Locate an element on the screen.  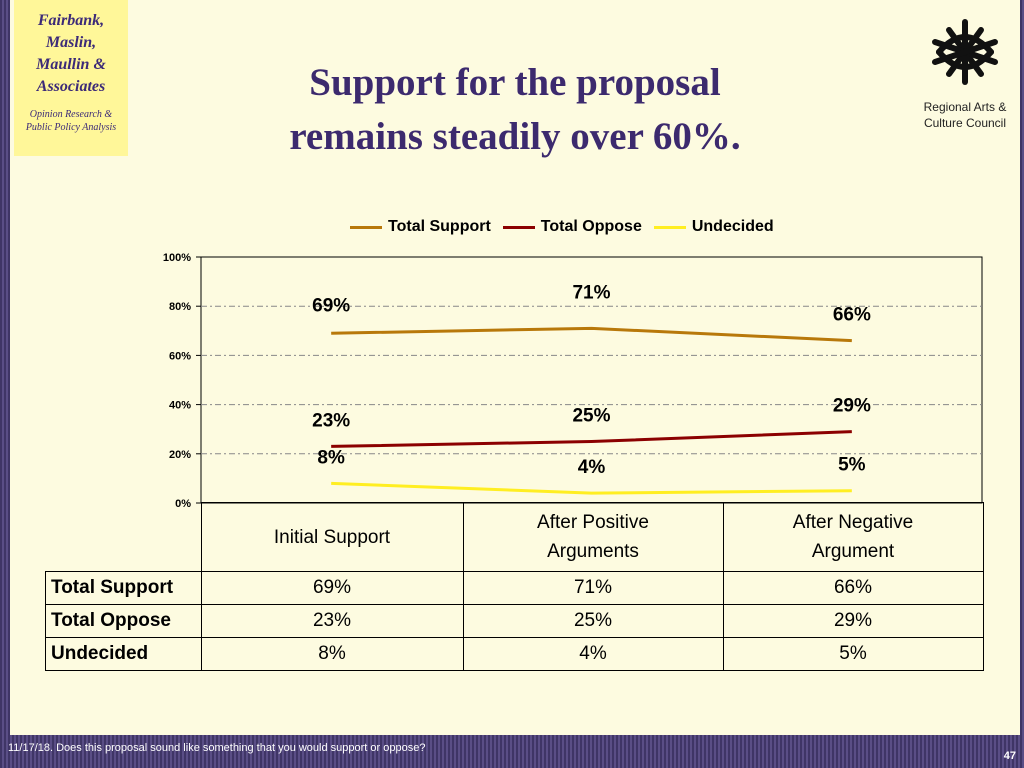
firm-name-line: Maslin, is located at coordinates (71, 42).